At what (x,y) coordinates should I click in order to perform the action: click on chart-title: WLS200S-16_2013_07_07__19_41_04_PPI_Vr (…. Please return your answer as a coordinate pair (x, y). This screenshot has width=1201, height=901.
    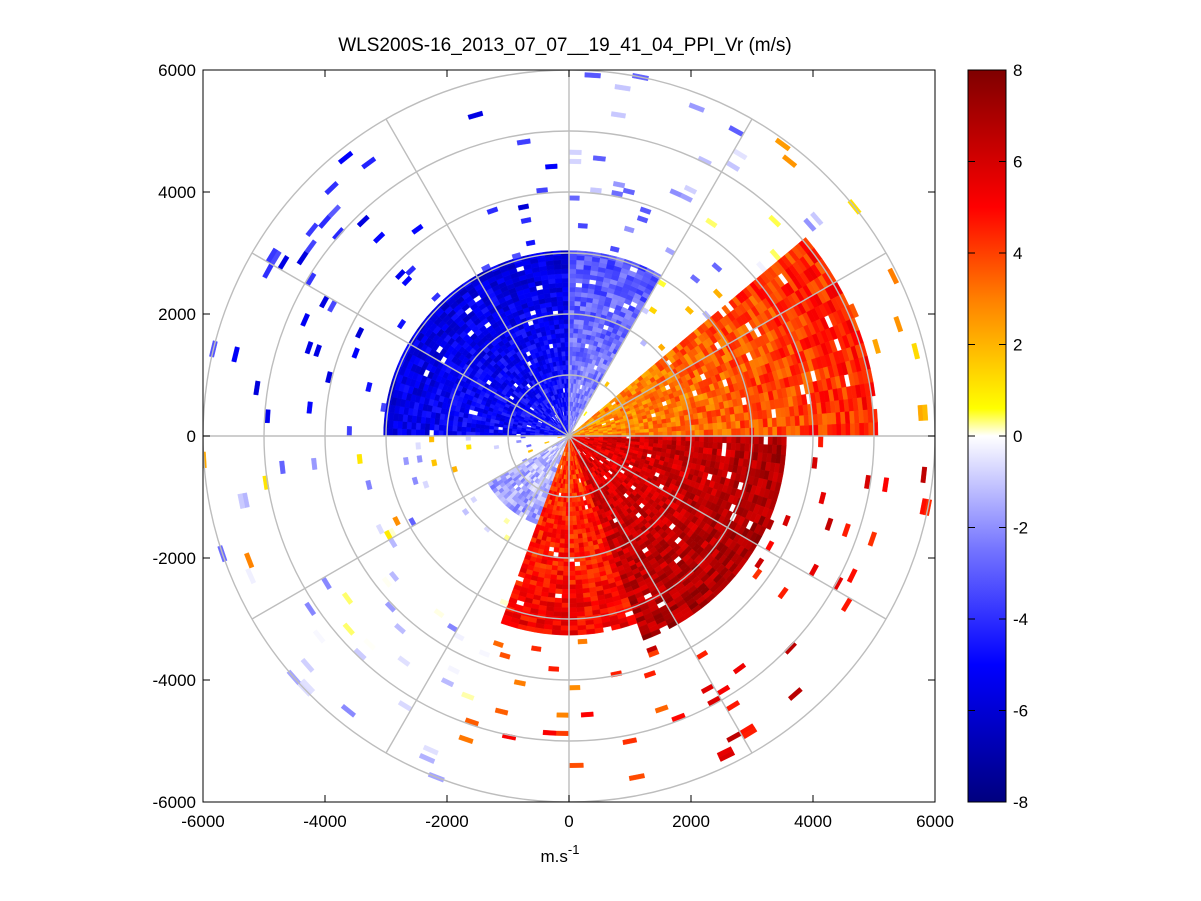
    Looking at the image, I should click on (565, 45).